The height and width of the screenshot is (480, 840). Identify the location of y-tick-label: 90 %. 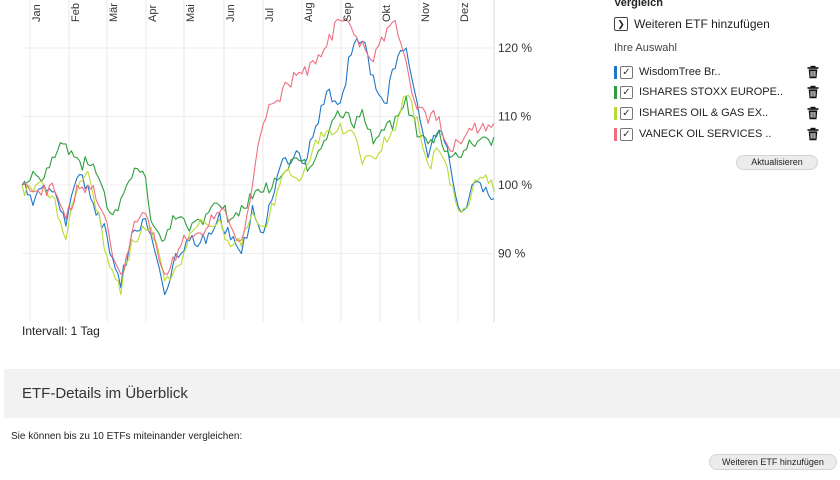
(512, 253).